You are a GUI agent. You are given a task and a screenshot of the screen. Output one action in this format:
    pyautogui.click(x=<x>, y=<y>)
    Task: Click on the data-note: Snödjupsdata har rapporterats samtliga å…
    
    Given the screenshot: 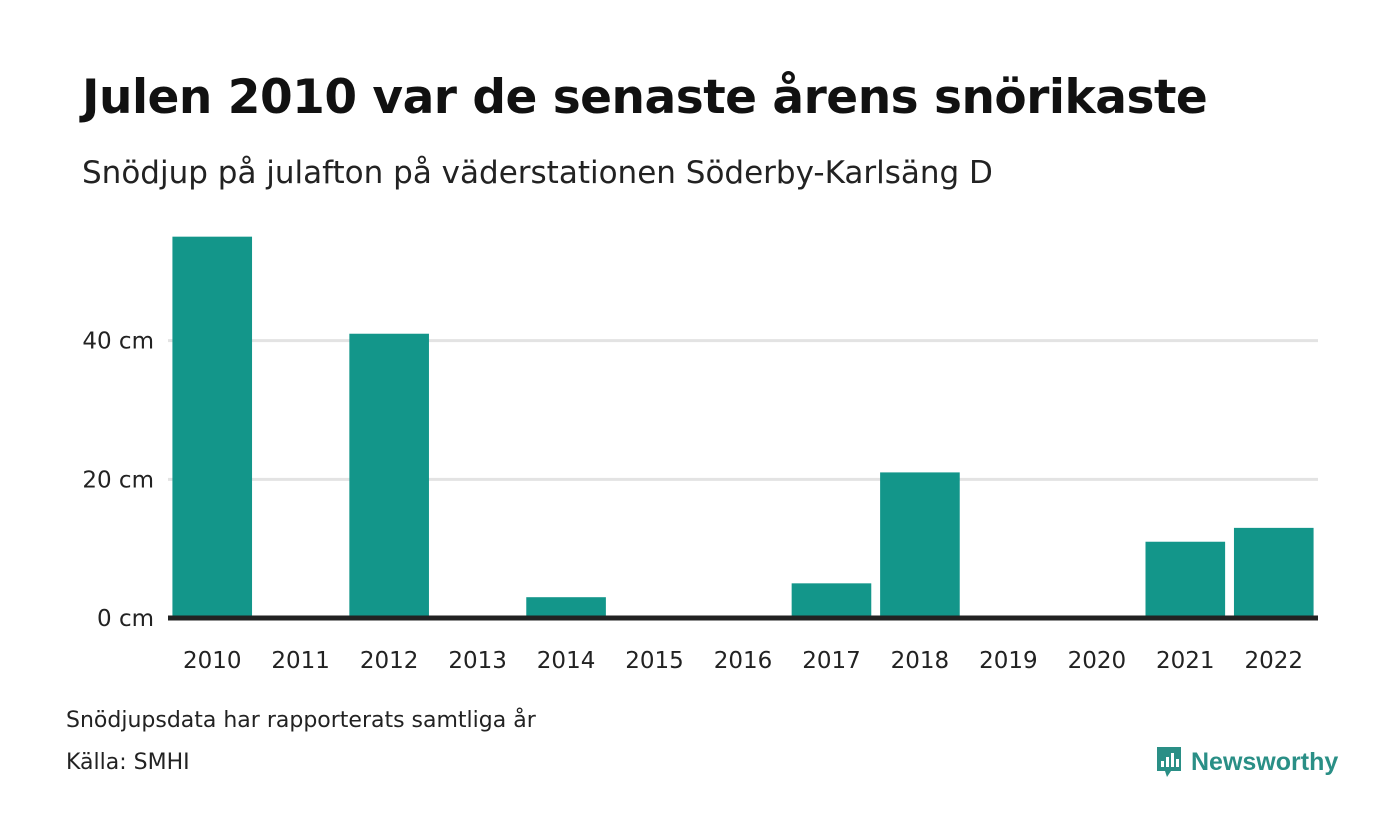 What is the action you would take?
    pyautogui.click(x=301, y=720)
    